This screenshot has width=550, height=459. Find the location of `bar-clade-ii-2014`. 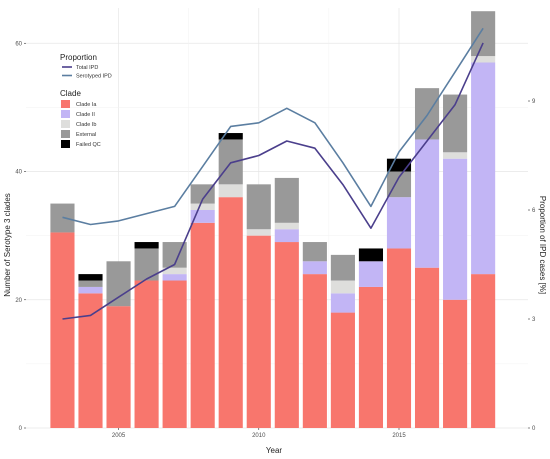

bar-clade-ii-2014 is located at coordinates (371, 274).